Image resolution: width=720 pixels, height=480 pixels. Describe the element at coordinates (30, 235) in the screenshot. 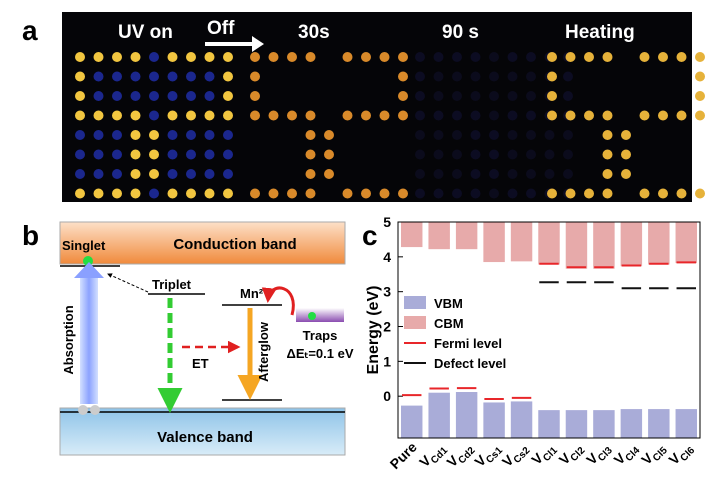

I see `panel-label: b` at that location.